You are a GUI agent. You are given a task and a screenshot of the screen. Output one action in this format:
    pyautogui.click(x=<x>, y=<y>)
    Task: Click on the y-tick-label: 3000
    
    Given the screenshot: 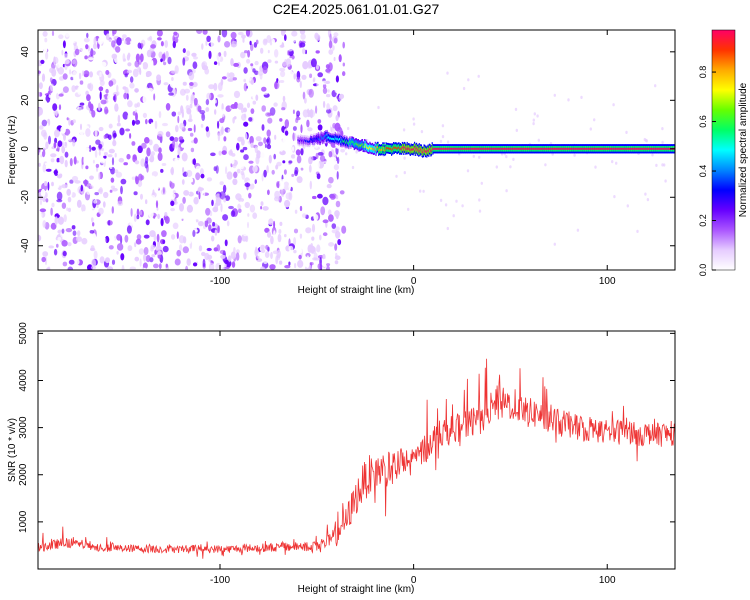 What is the action you would take?
    pyautogui.click(x=23, y=427)
    